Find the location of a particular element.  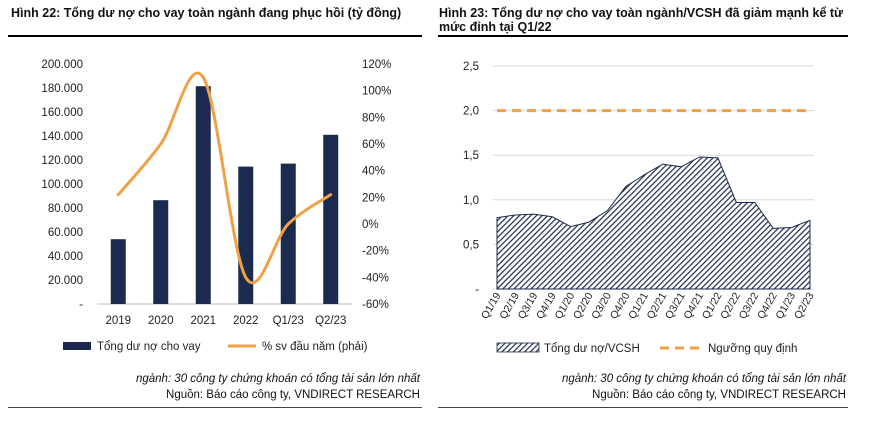

y-right-tick-label: -20% is located at coordinates (375, 252).